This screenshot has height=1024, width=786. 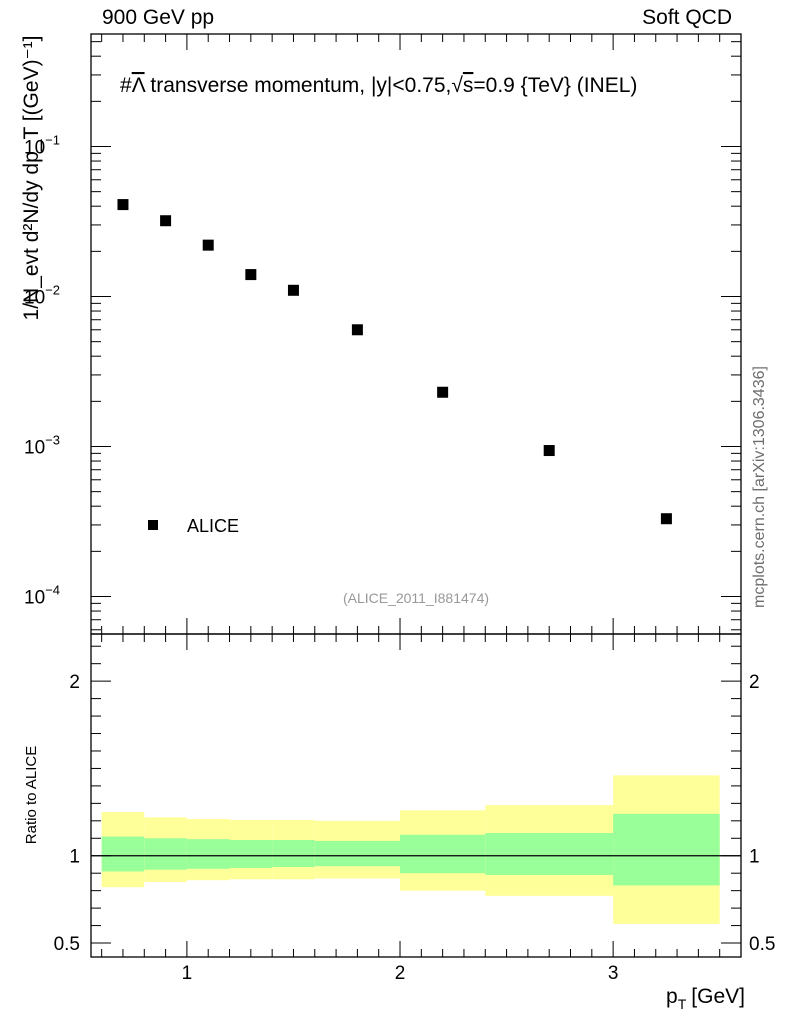 What do you see at coordinates (158, 17) in the screenshot?
I see `header-left-label: 900 GeV pp` at bounding box center [158, 17].